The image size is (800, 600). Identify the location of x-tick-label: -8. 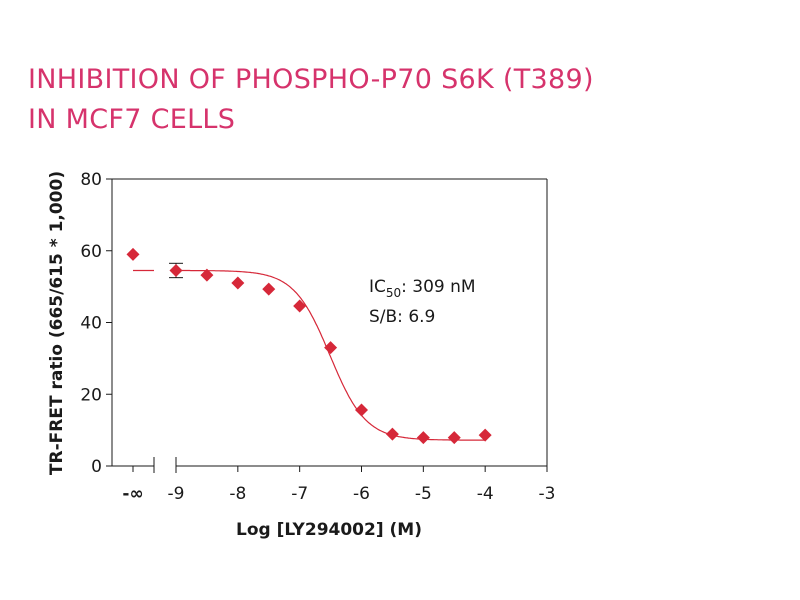
(237, 494).